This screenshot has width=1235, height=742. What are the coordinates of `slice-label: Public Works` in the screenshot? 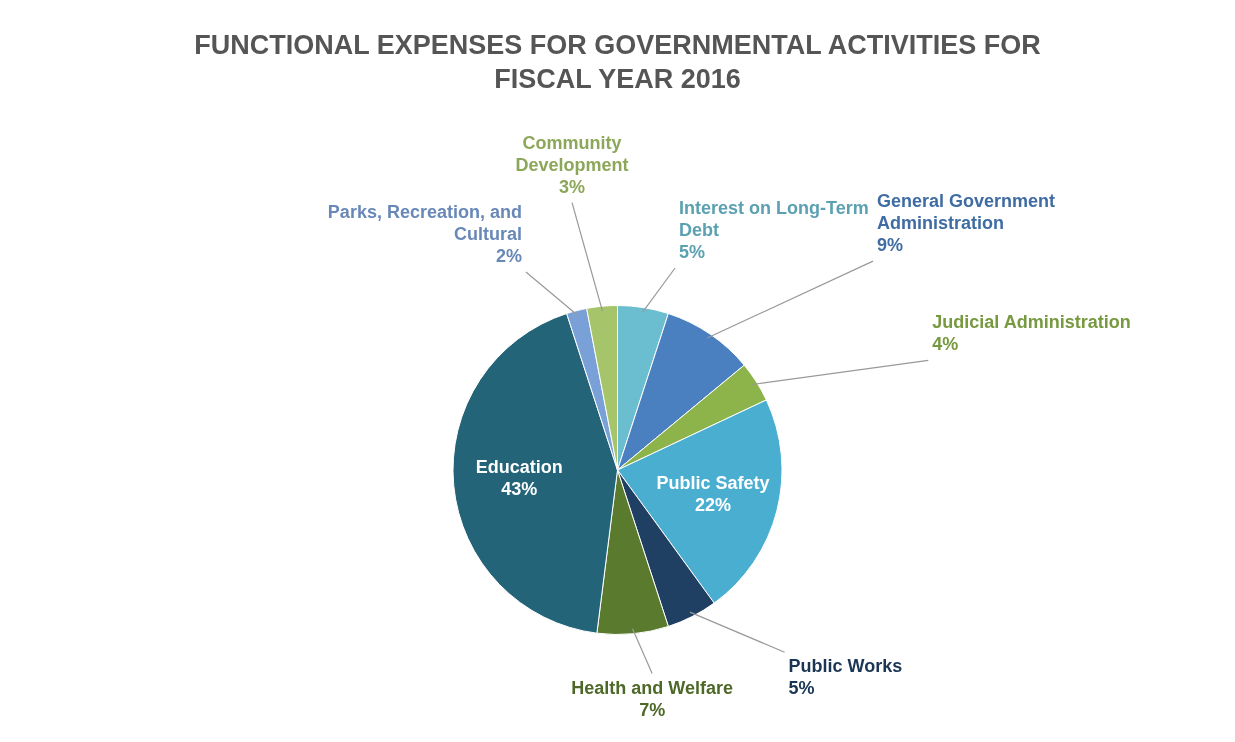 It's located at (845, 666).